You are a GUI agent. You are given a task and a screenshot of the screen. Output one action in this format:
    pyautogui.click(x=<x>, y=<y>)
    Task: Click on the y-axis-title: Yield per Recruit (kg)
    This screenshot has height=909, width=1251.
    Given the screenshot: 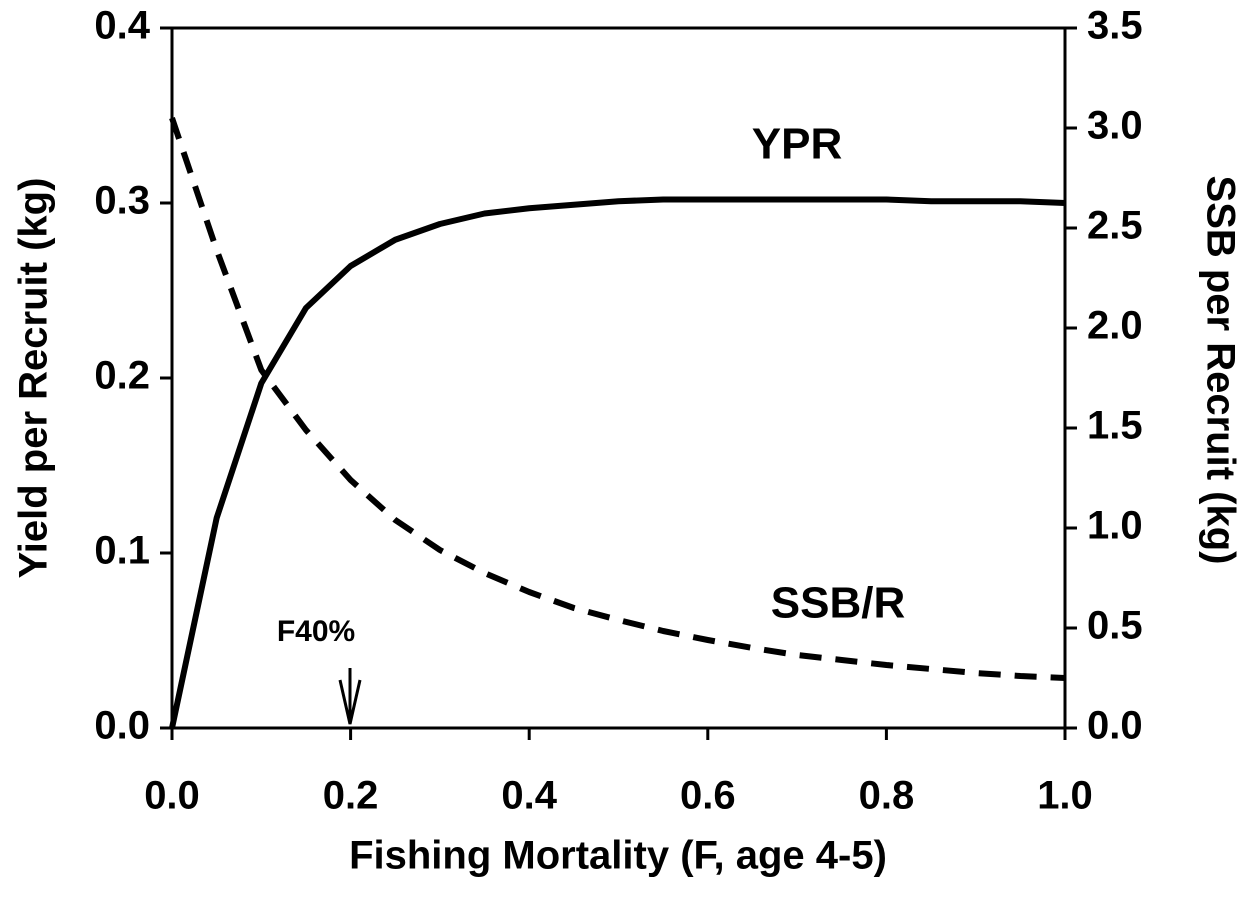 What is the action you would take?
    pyautogui.click(x=34, y=378)
    